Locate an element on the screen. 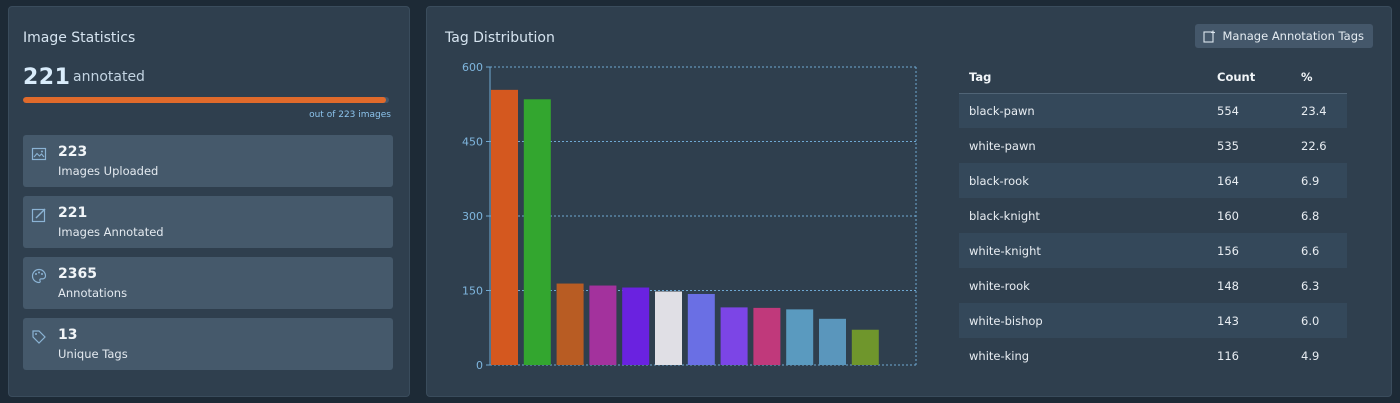 Image resolution: width=1400 pixels, height=403 pixels. y-tick-label: 300 is located at coordinates (472, 216).